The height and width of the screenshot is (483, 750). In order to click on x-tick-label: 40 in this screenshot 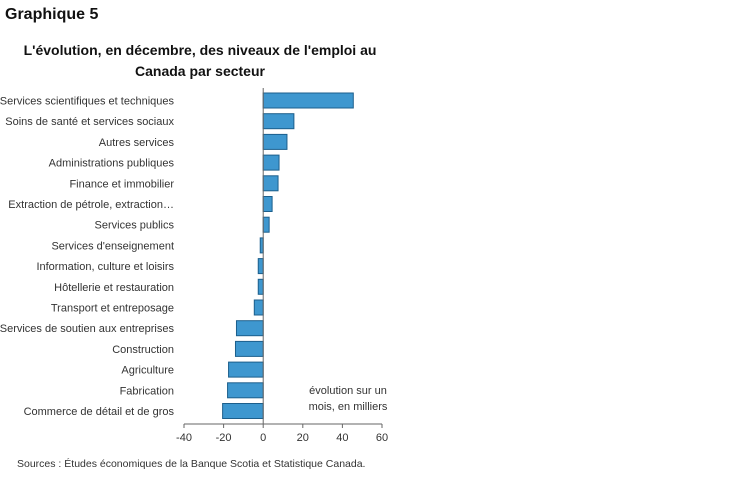, I will do `click(342, 438)`.